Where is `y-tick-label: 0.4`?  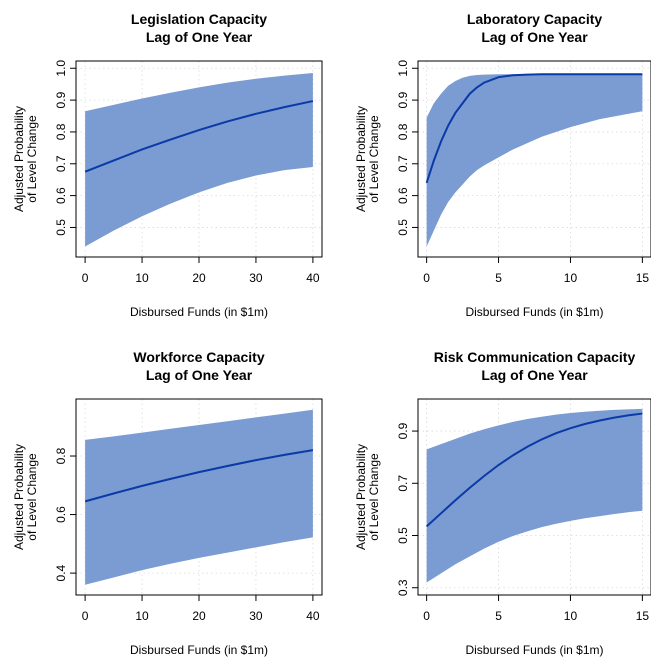
y-tick-label: 0.4 is located at coordinates (61, 572).